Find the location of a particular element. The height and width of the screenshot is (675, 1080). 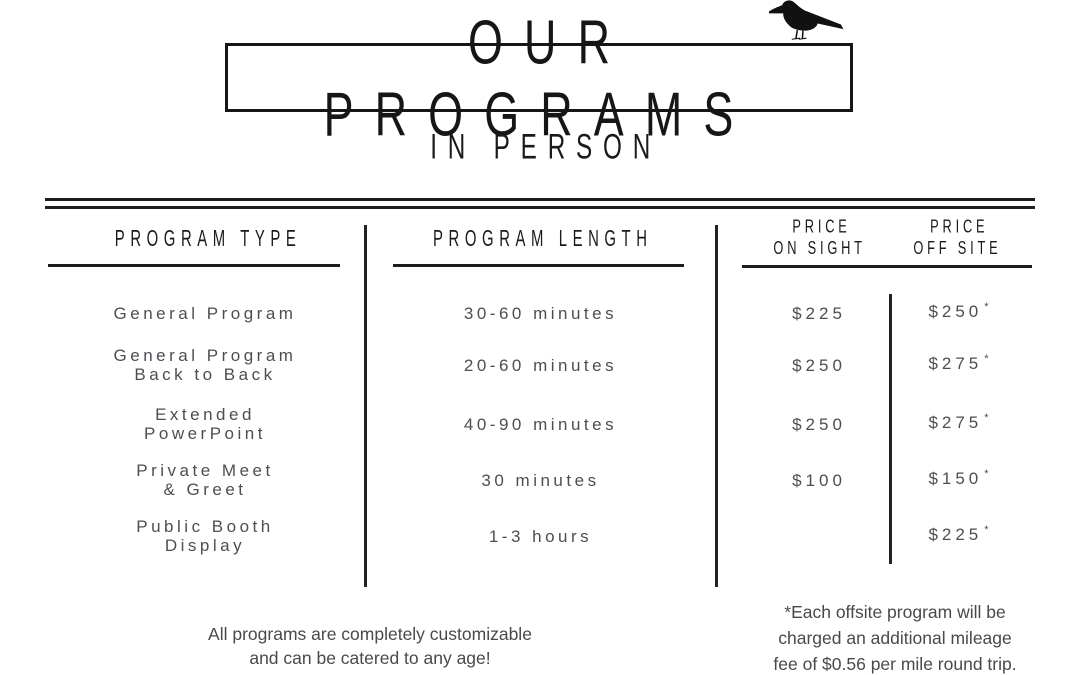

page-title: OUR PROGRAMS is located at coordinates (539, 77).